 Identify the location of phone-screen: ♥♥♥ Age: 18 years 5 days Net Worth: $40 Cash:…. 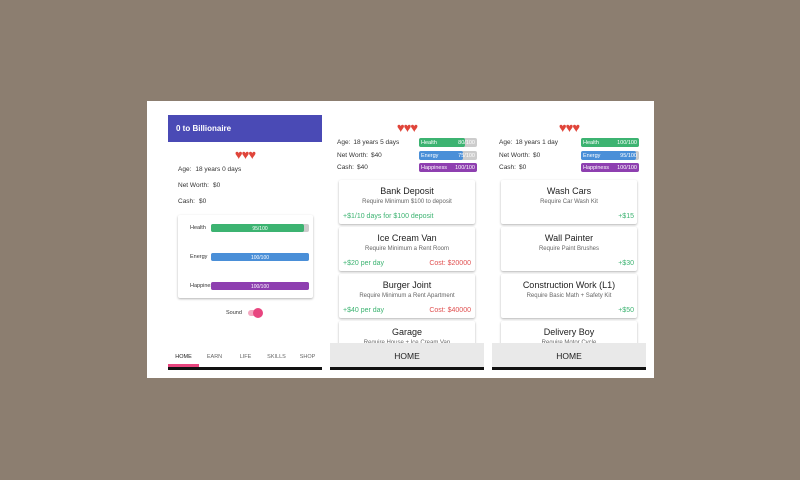
(407, 242).